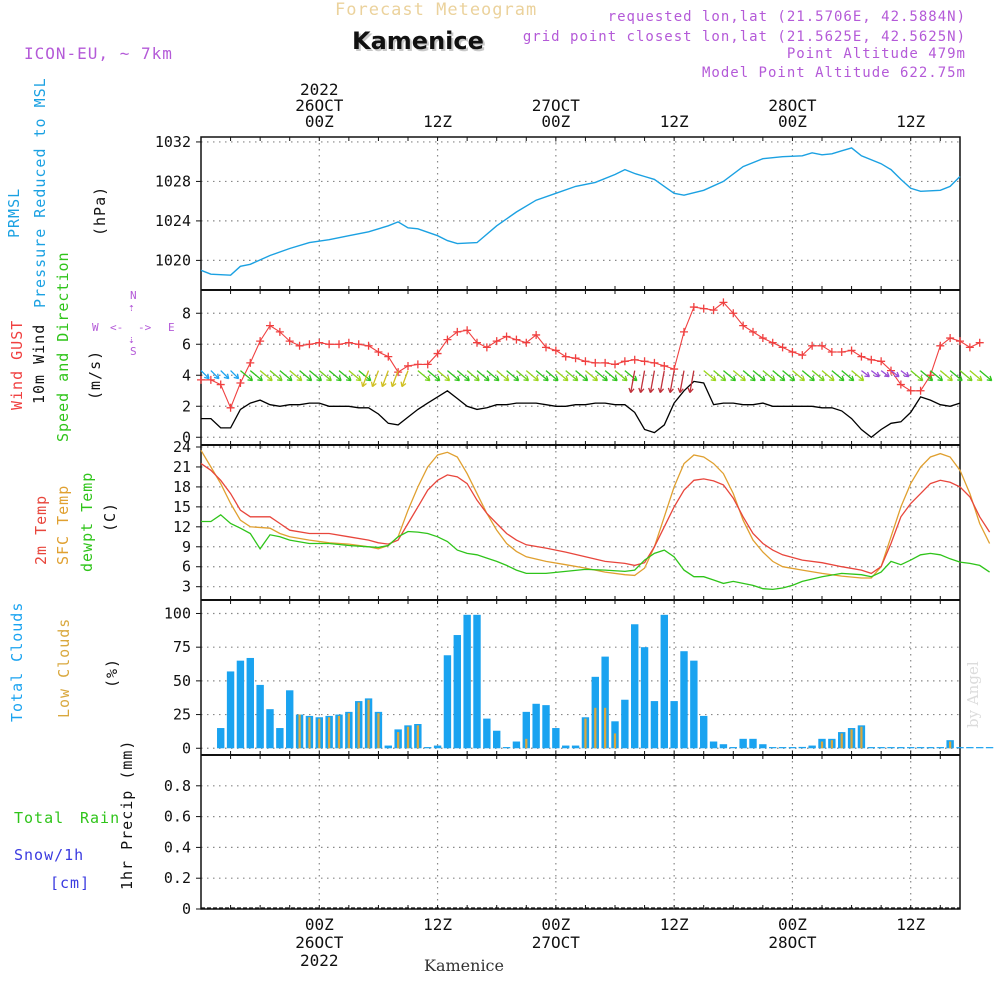  Describe the element at coordinates (910, 121) in the screenshot. I see `time-label-top: 12Z` at that location.